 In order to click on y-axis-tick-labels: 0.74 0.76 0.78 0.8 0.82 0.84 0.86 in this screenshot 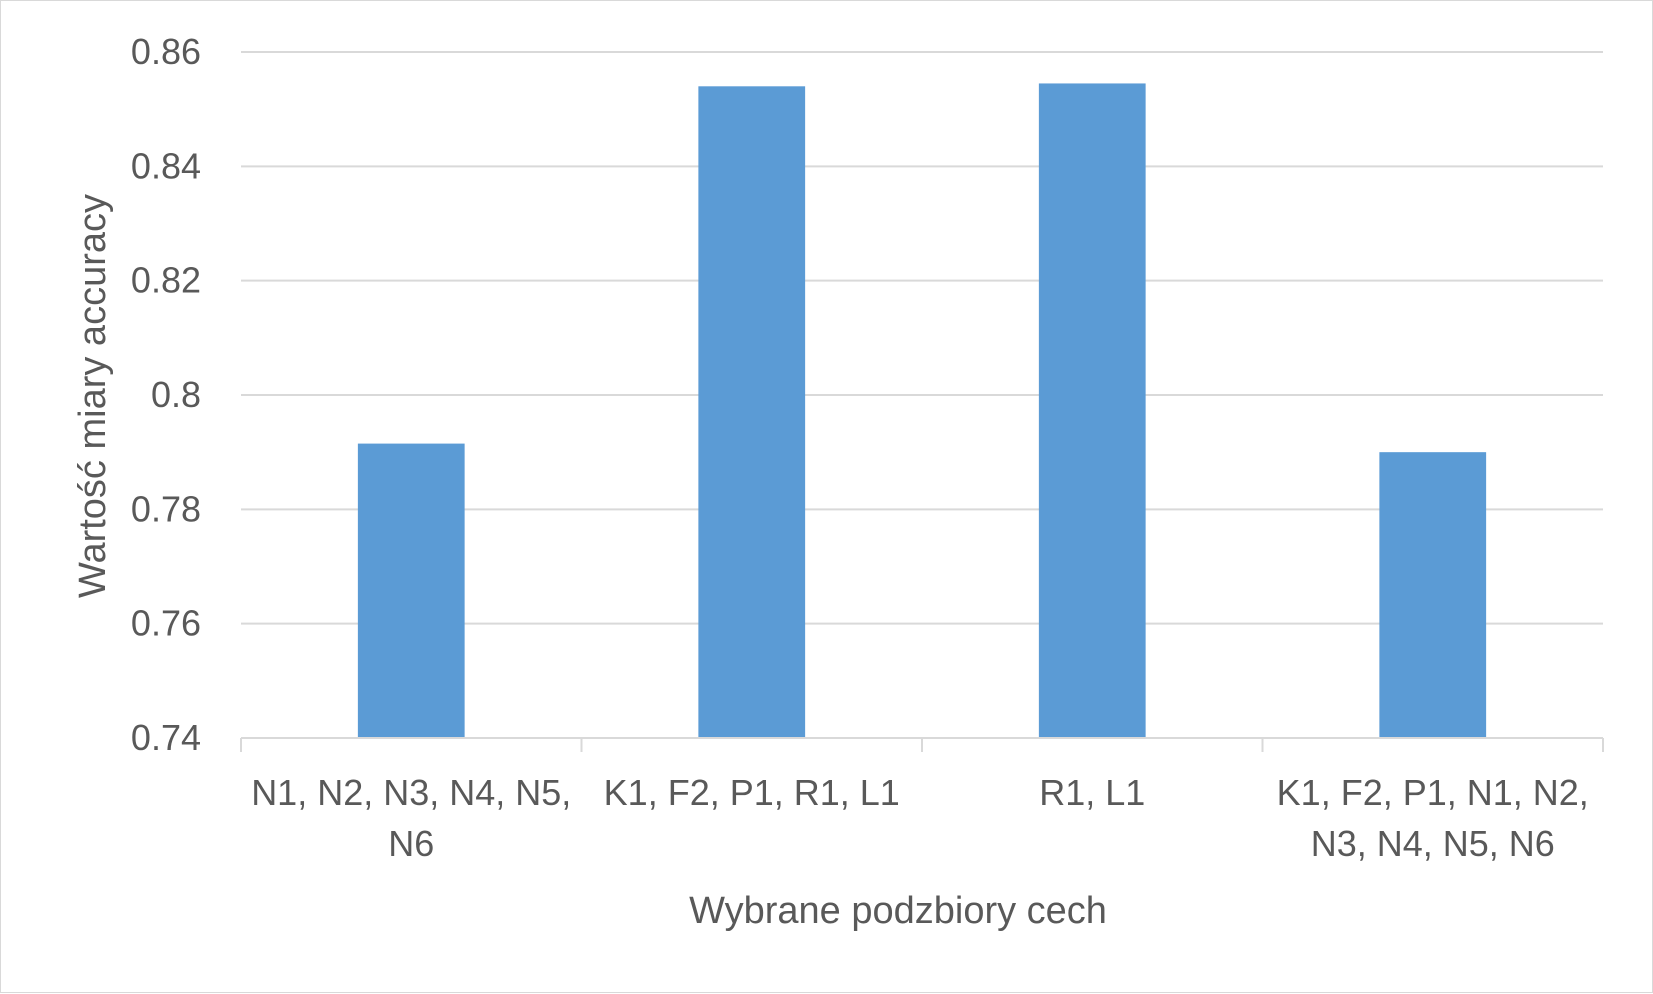, I will do `click(166, 394)`.